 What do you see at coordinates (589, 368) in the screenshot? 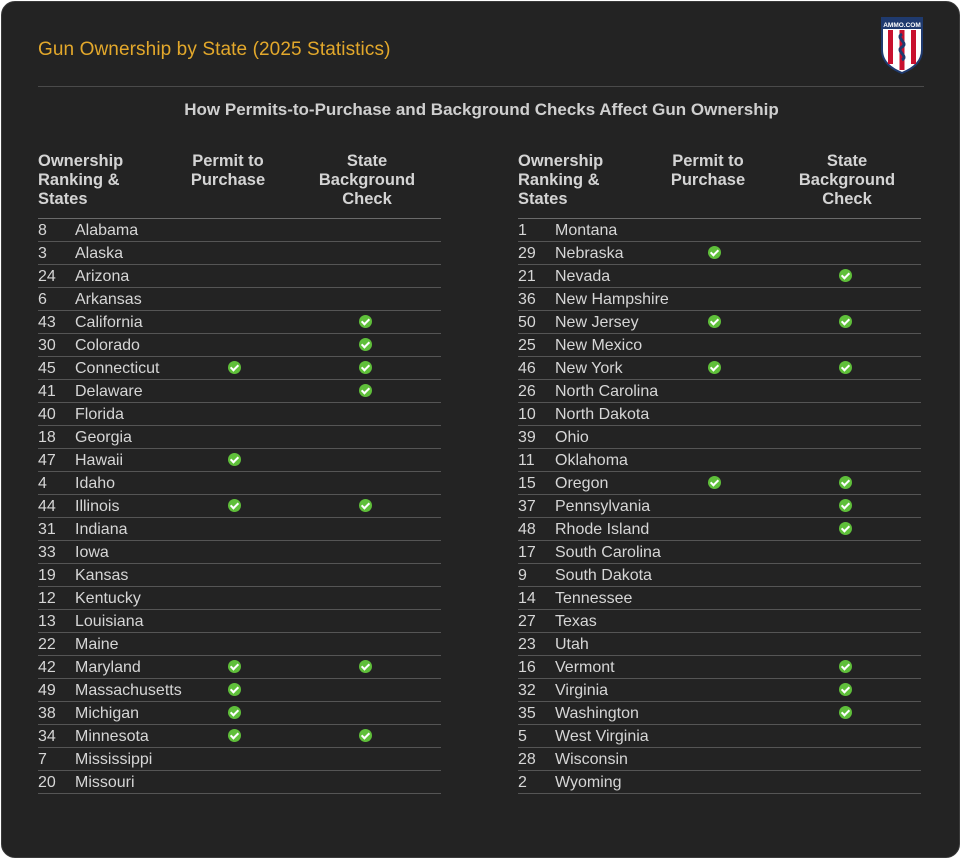
I see `state-cell: New York` at bounding box center [589, 368].